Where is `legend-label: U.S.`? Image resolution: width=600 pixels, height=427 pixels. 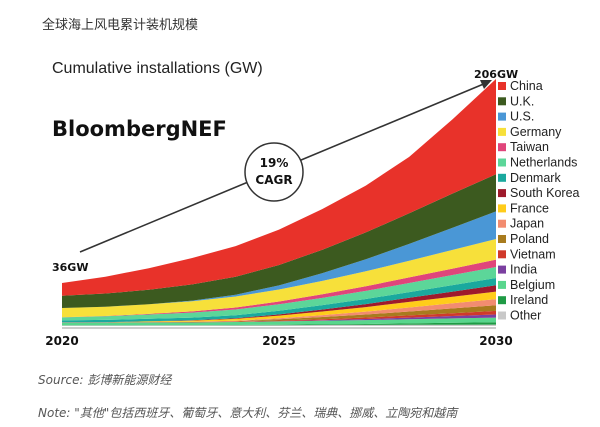
legend-label: U.S. is located at coordinates (522, 117).